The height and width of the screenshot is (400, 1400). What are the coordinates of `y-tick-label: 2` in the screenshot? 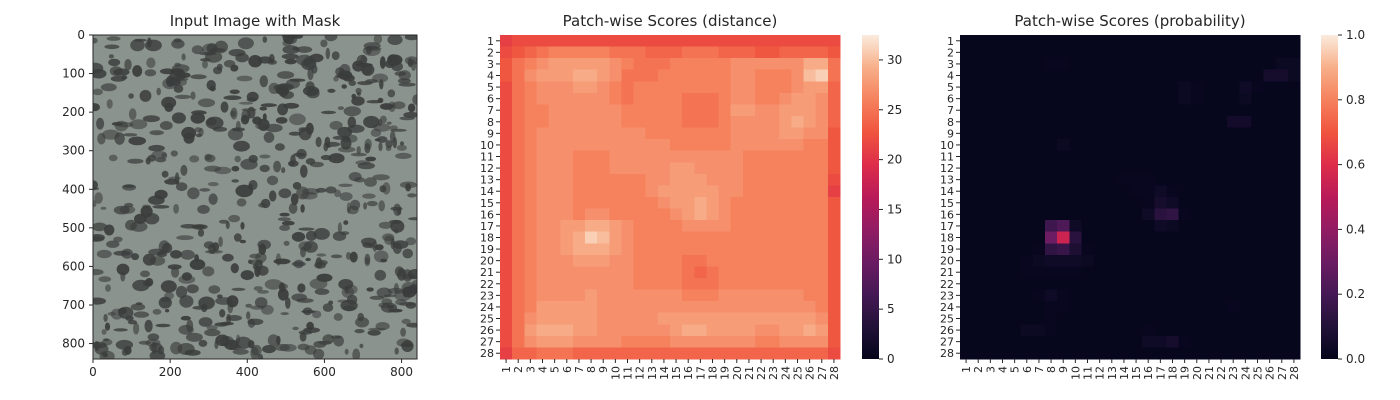 It's located at (490, 52).